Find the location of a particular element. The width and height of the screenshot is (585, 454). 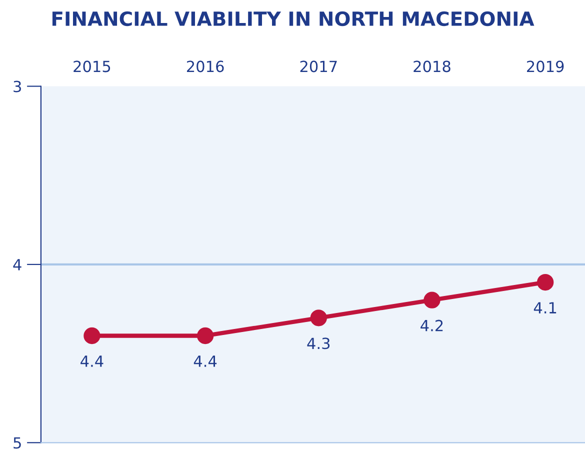

y-tick-label: 4 is located at coordinates (17, 264).